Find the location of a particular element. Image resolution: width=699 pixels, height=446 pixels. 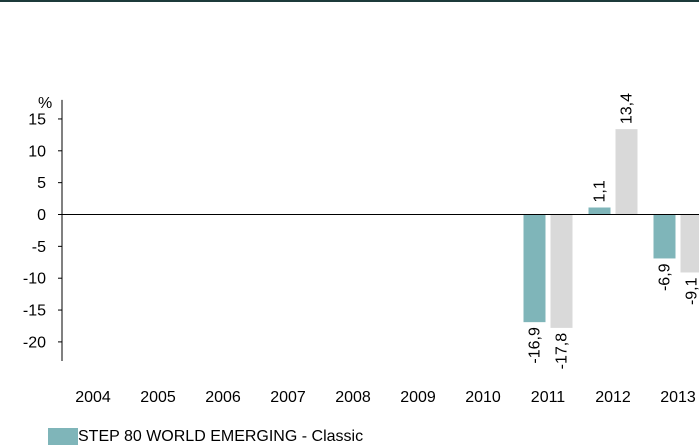

bar-value-label: 1,1 is located at coordinates (600, 191).